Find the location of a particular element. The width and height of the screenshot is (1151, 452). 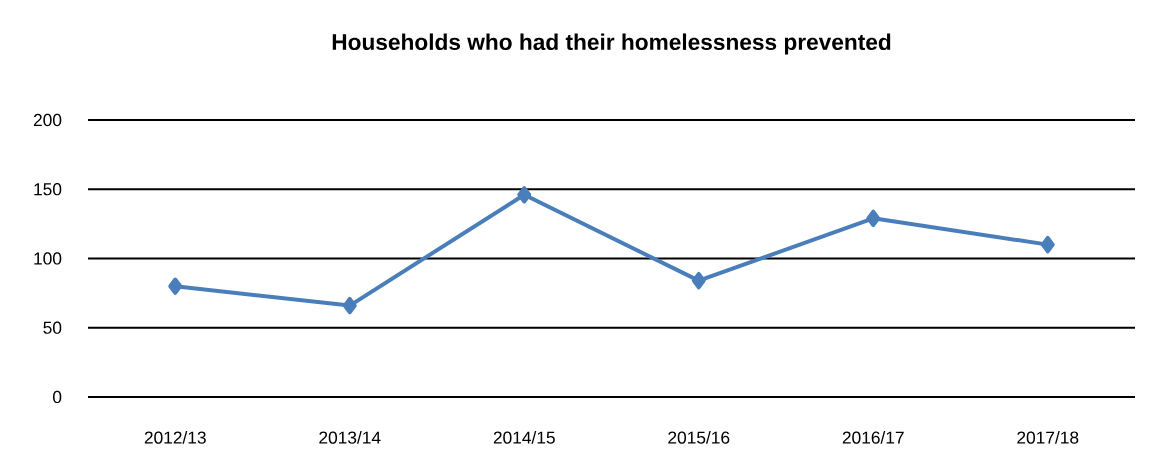

x-tick-label: 2015/16 is located at coordinates (699, 437).